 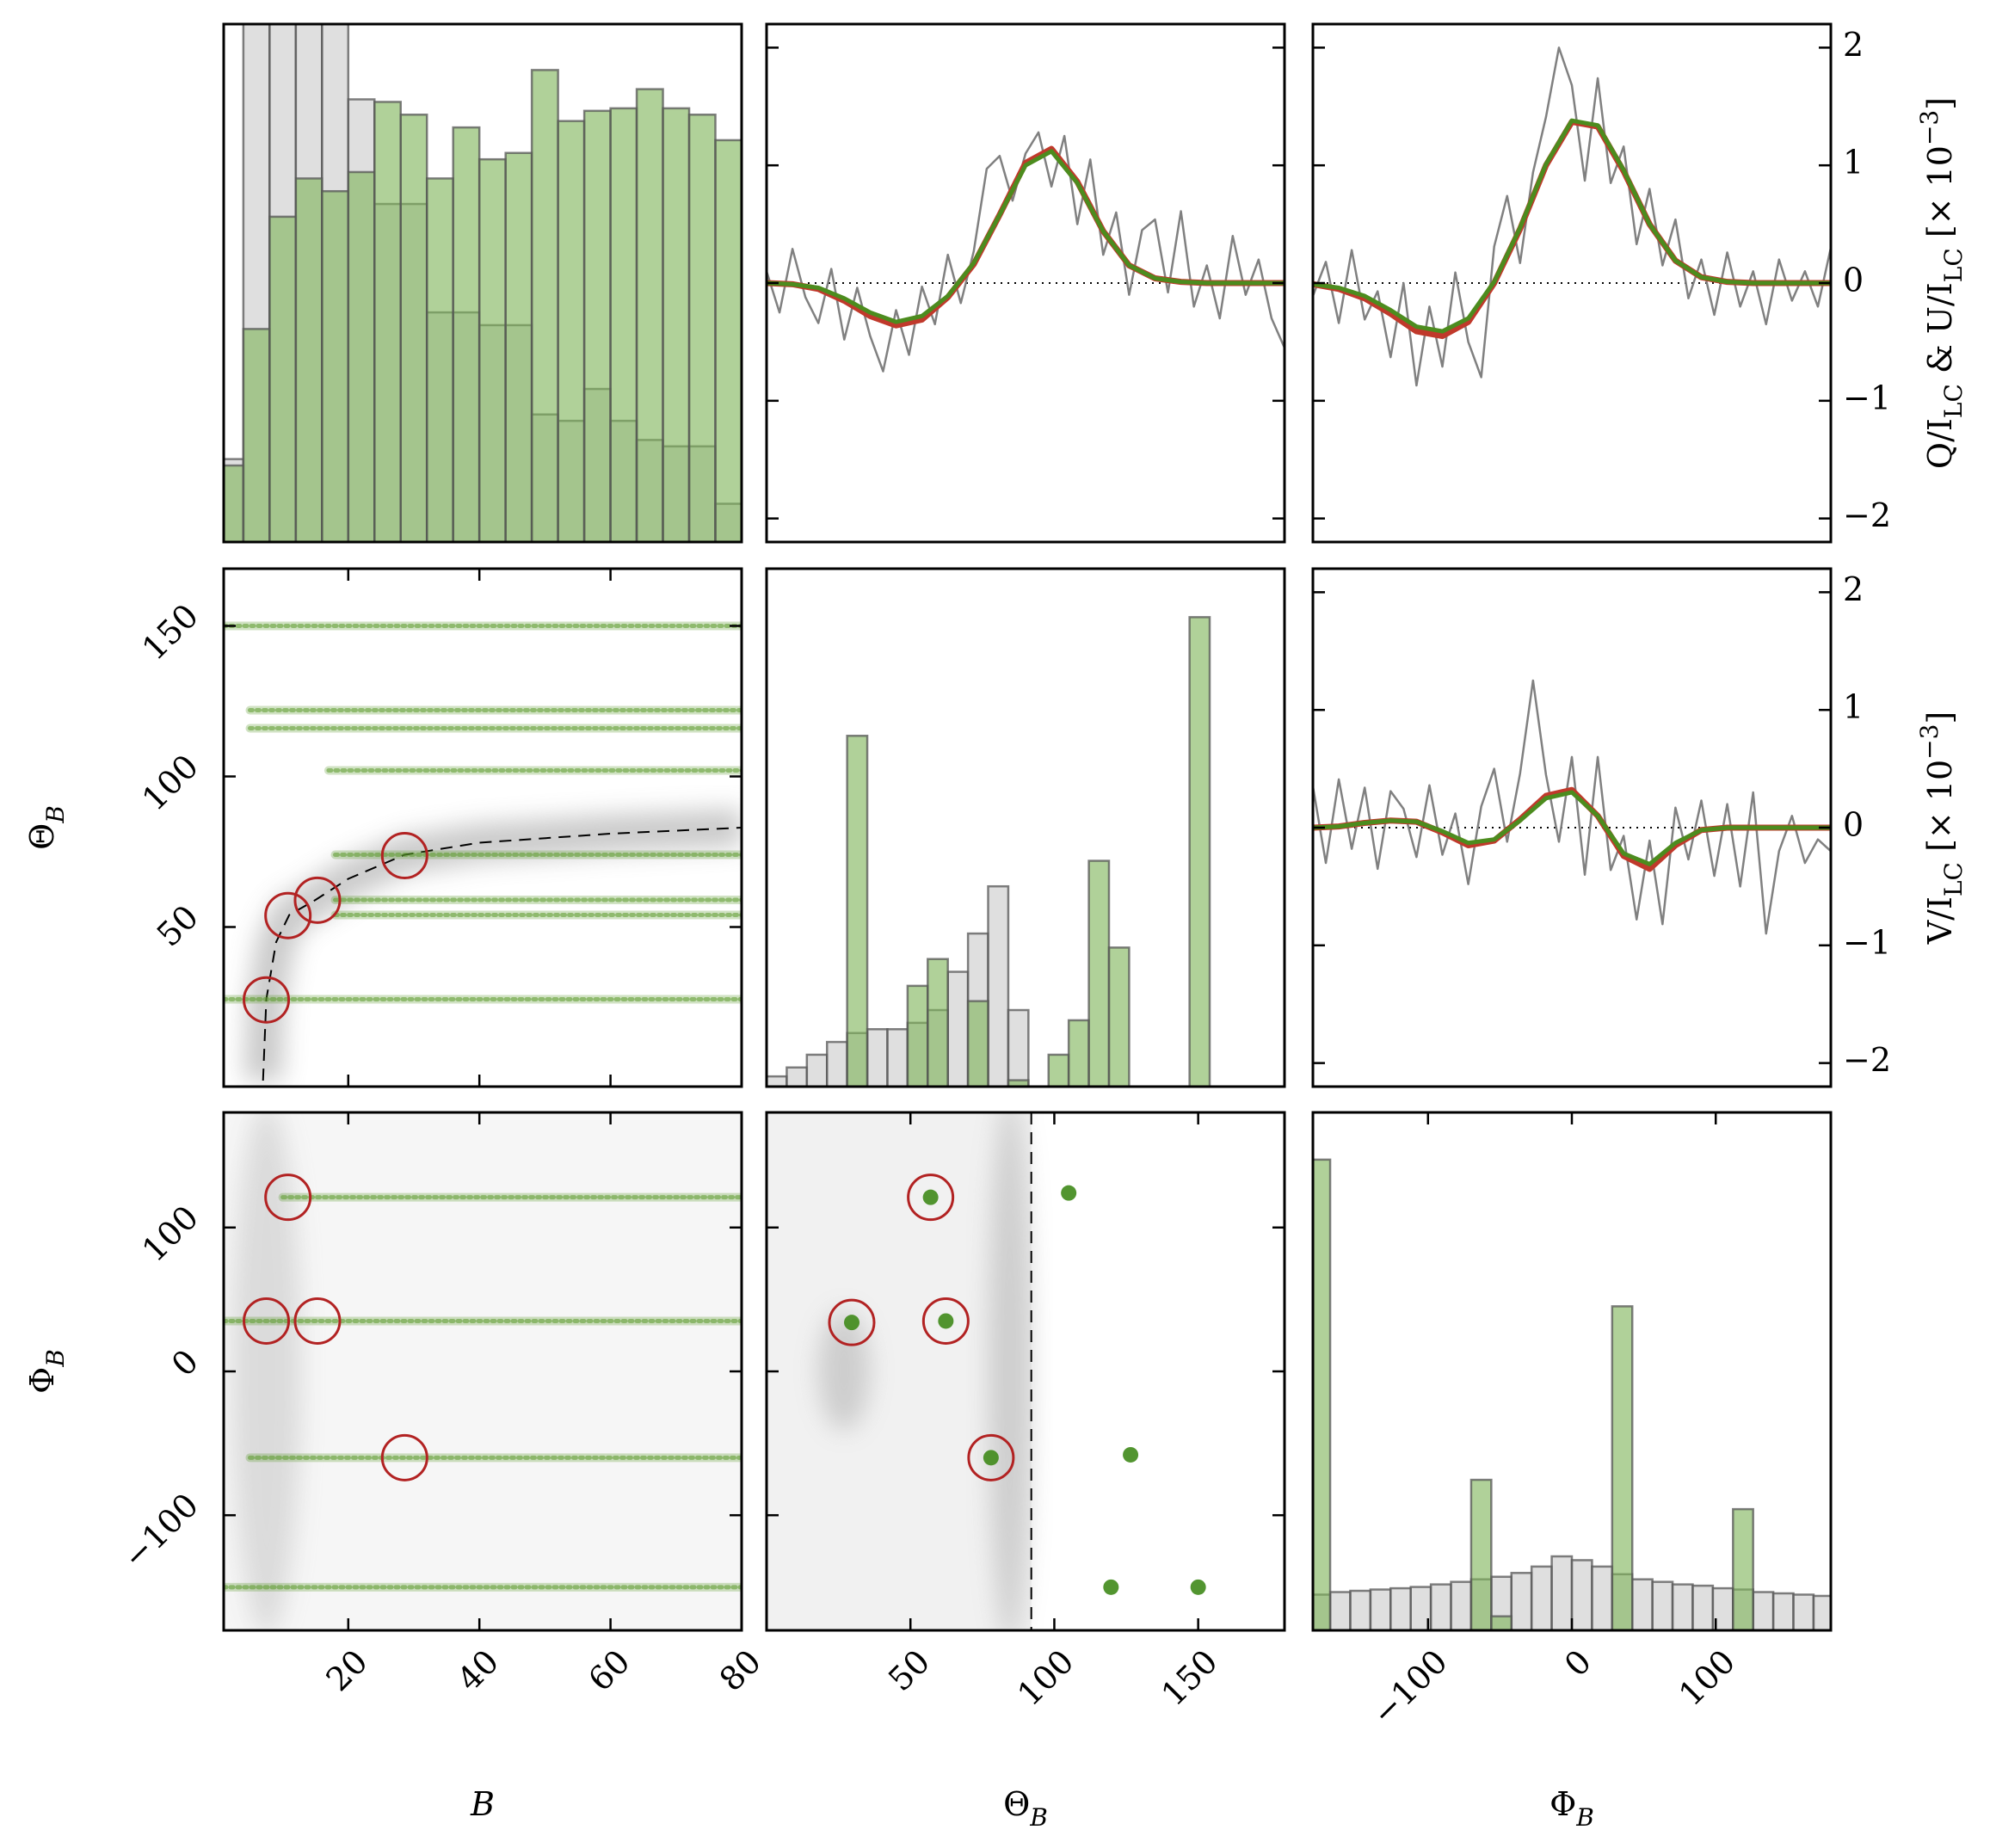 I want to click on axis-label: ΦB, so click(x=1571, y=1809).